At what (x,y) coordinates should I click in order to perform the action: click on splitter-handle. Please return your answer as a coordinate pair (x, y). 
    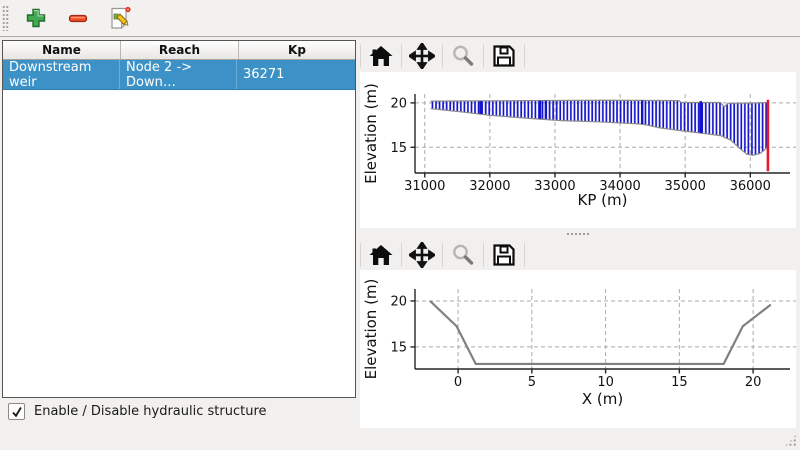
    Looking at the image, I should click on (578, 234).